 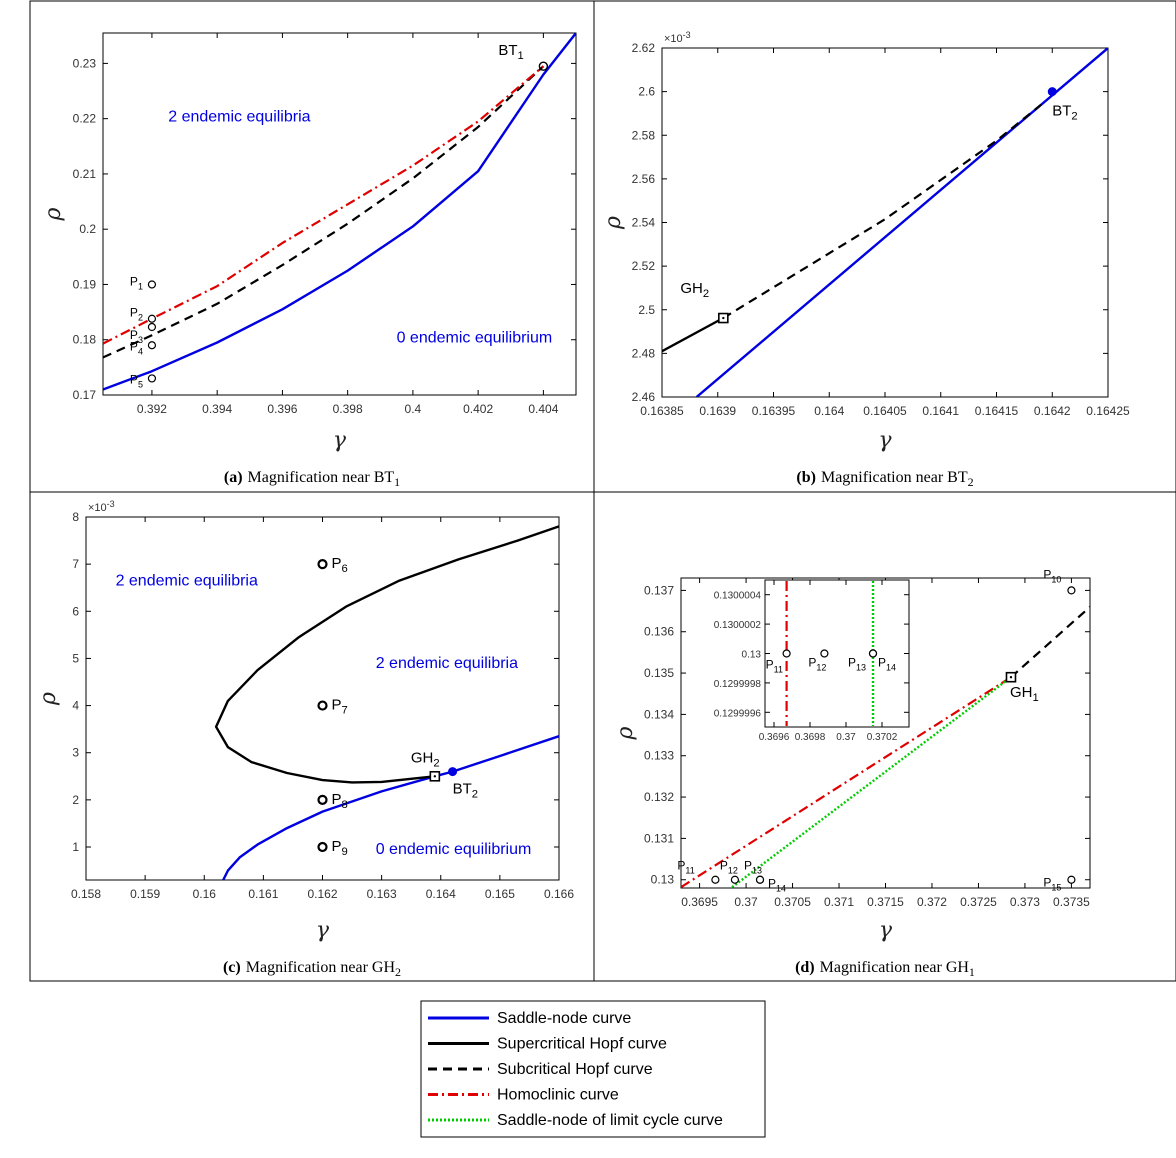 I want to click on caption-sub: 1, so click(x=397, y=482).